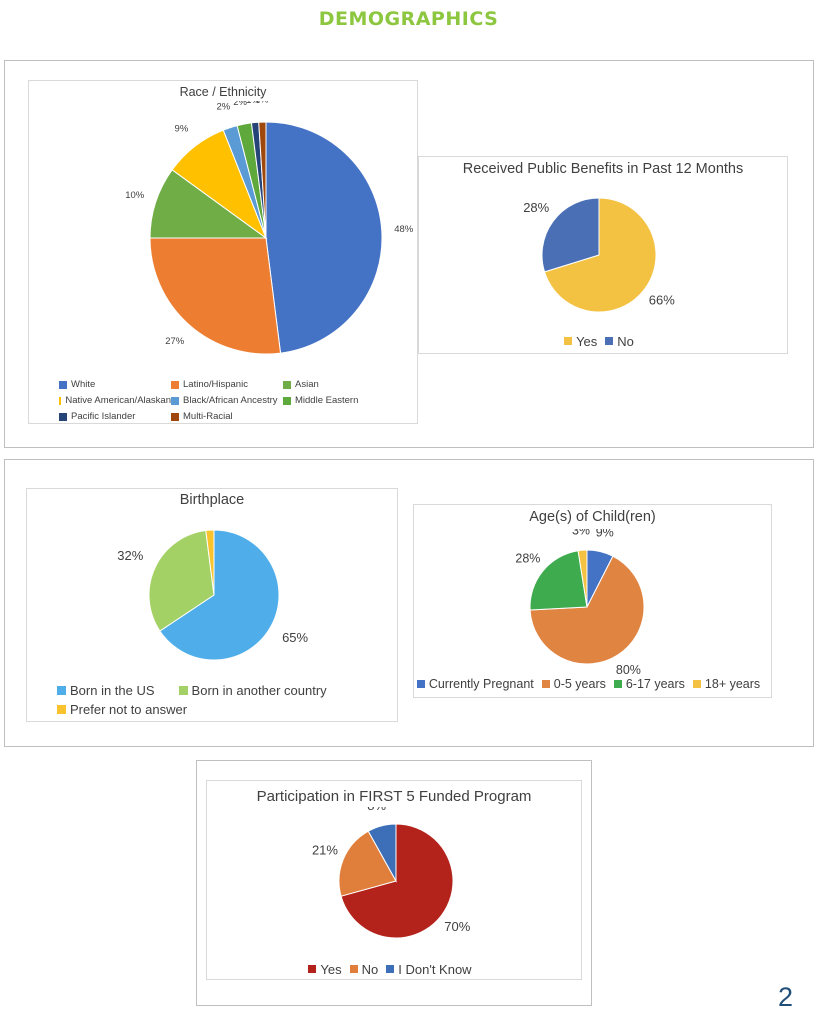 This screenshot has height=1024, width=817. I want to click on benefits-legend-label-1: No, so click(625, 341).